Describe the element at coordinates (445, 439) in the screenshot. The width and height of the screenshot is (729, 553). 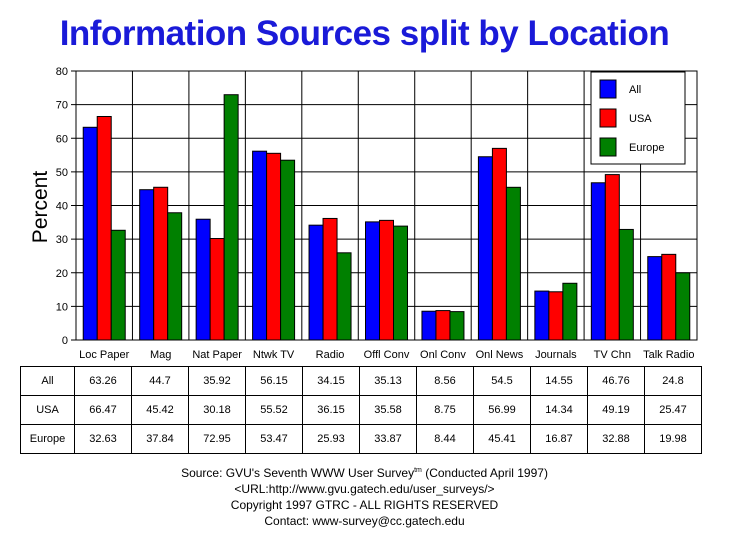
I see `table-cell: 8.44` at that location.